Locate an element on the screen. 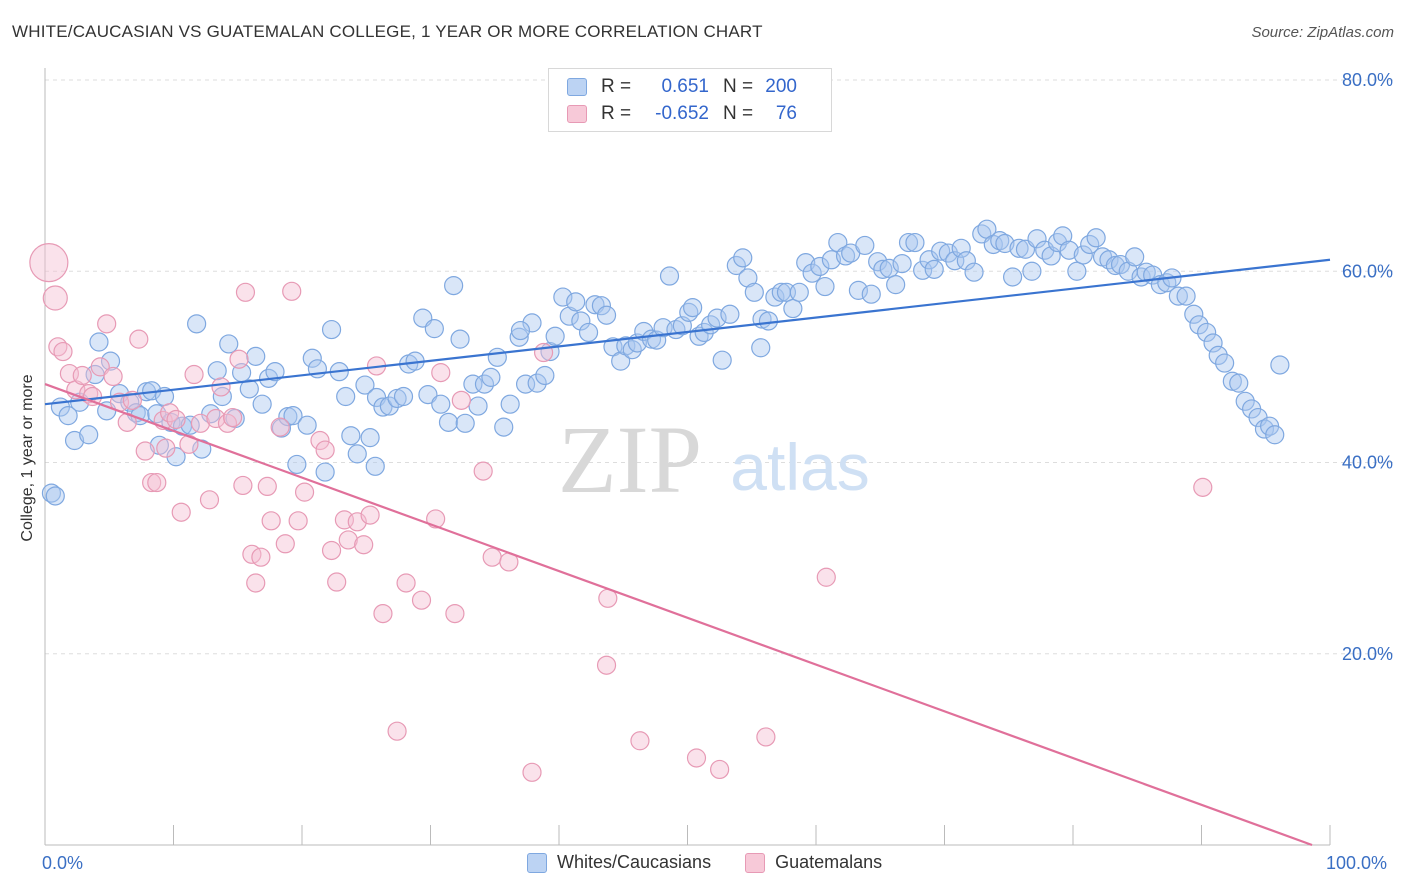  legend-r-value: -0.652 is located at coordinates (682, 113).